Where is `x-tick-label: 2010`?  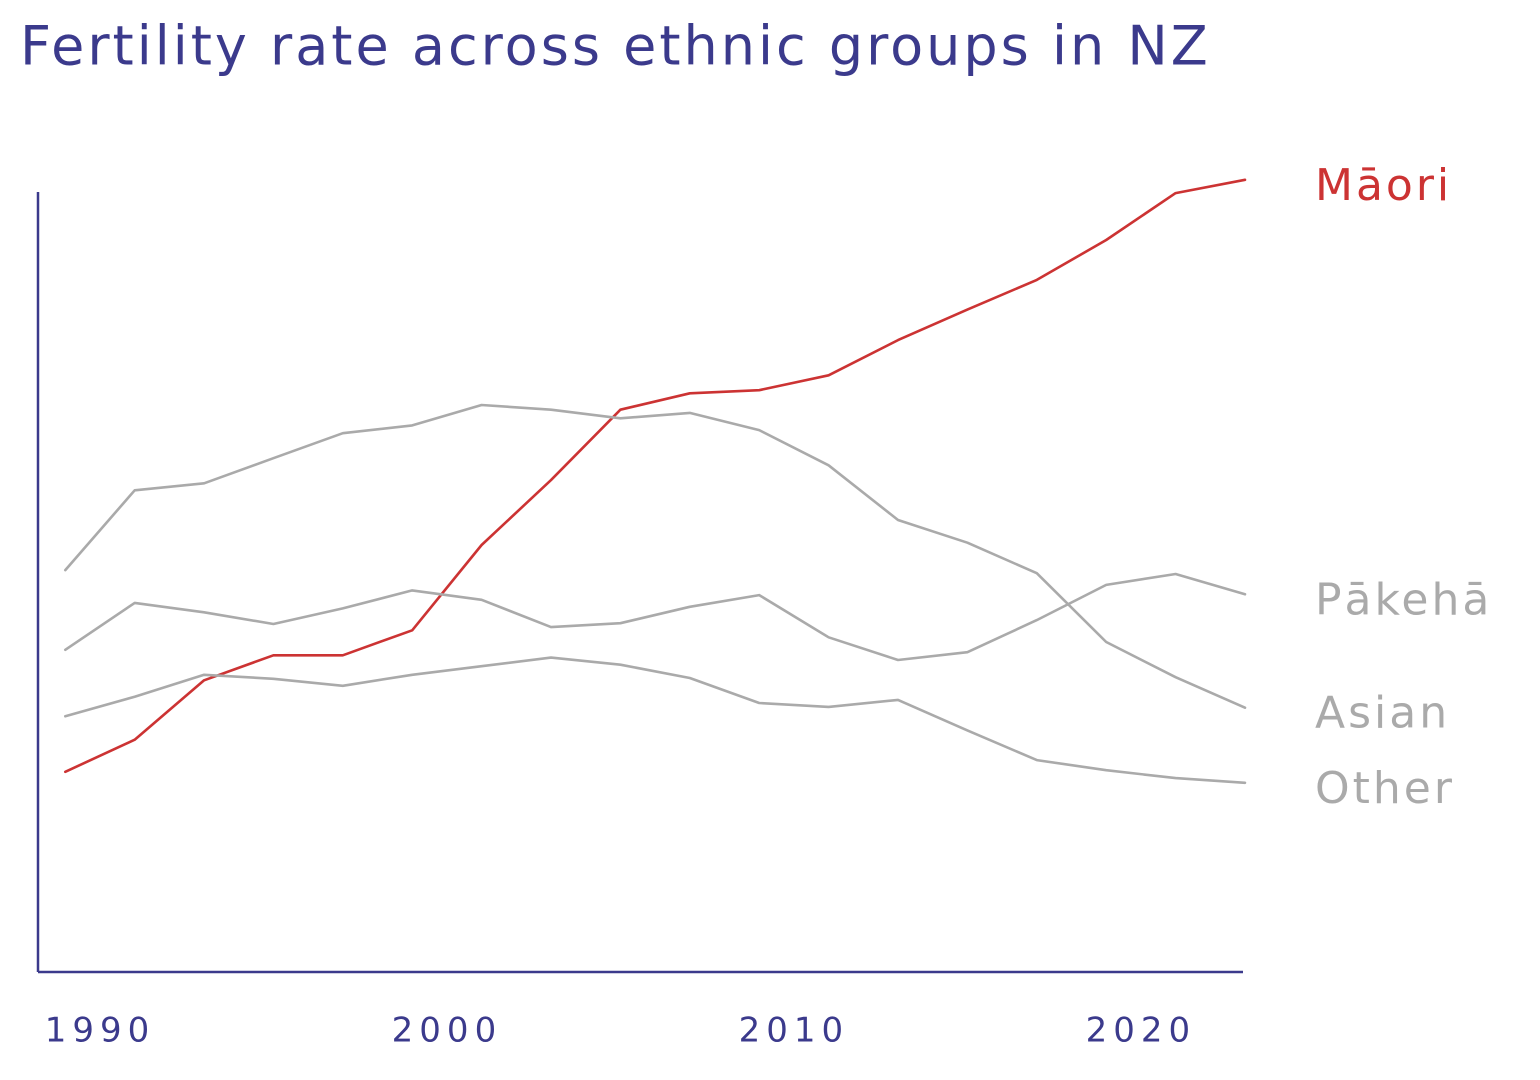
x-tick-label: 2010 is located at coordinates (794, 1031).